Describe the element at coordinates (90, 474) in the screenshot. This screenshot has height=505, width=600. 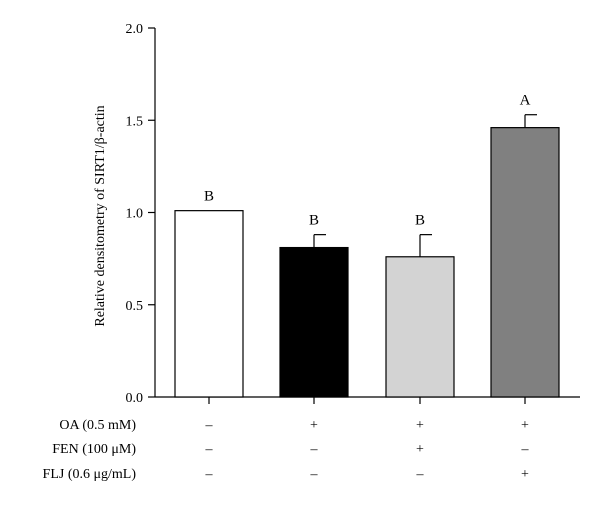
I see `treatment-row-label: FLJ (0.6 μg/mL)` at that location.